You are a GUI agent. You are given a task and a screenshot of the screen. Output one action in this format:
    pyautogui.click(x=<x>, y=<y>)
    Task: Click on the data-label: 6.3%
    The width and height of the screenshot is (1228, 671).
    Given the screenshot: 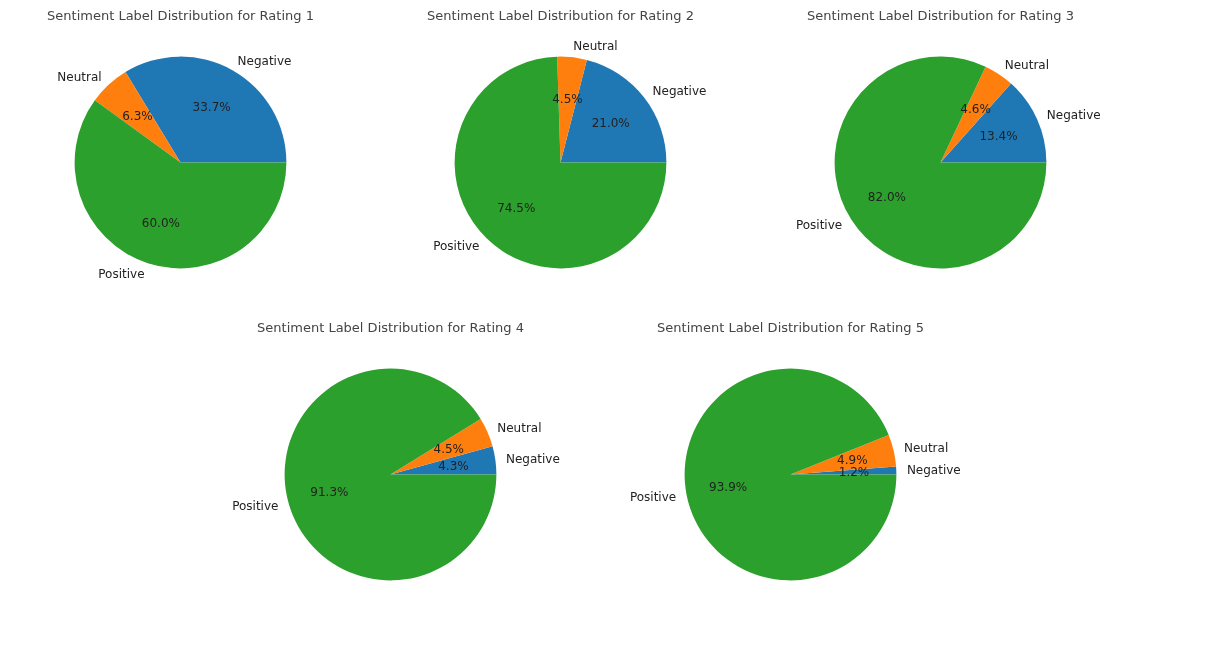 What is the action you would take?
    pyautogui.click(x=137, y=115)
    